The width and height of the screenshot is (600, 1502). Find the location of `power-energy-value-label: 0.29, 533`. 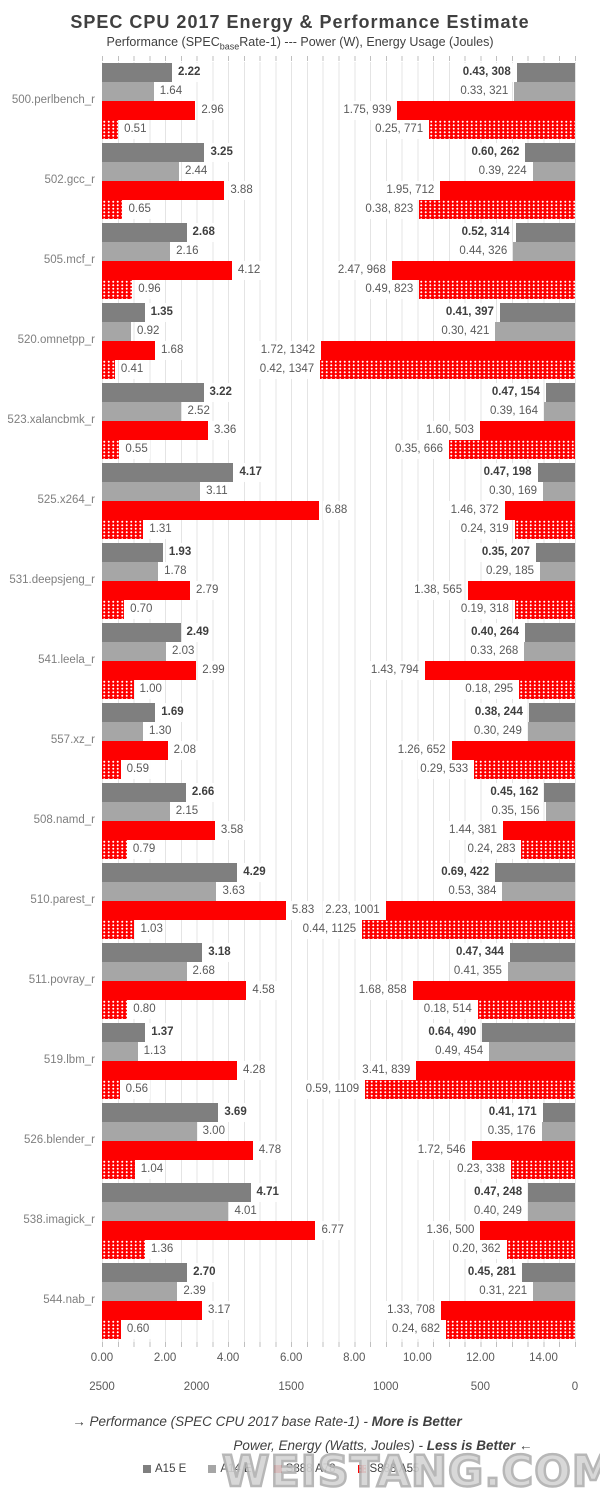

power-energy-value-label: 0.29, 533 is located at coordinates (444, 769).